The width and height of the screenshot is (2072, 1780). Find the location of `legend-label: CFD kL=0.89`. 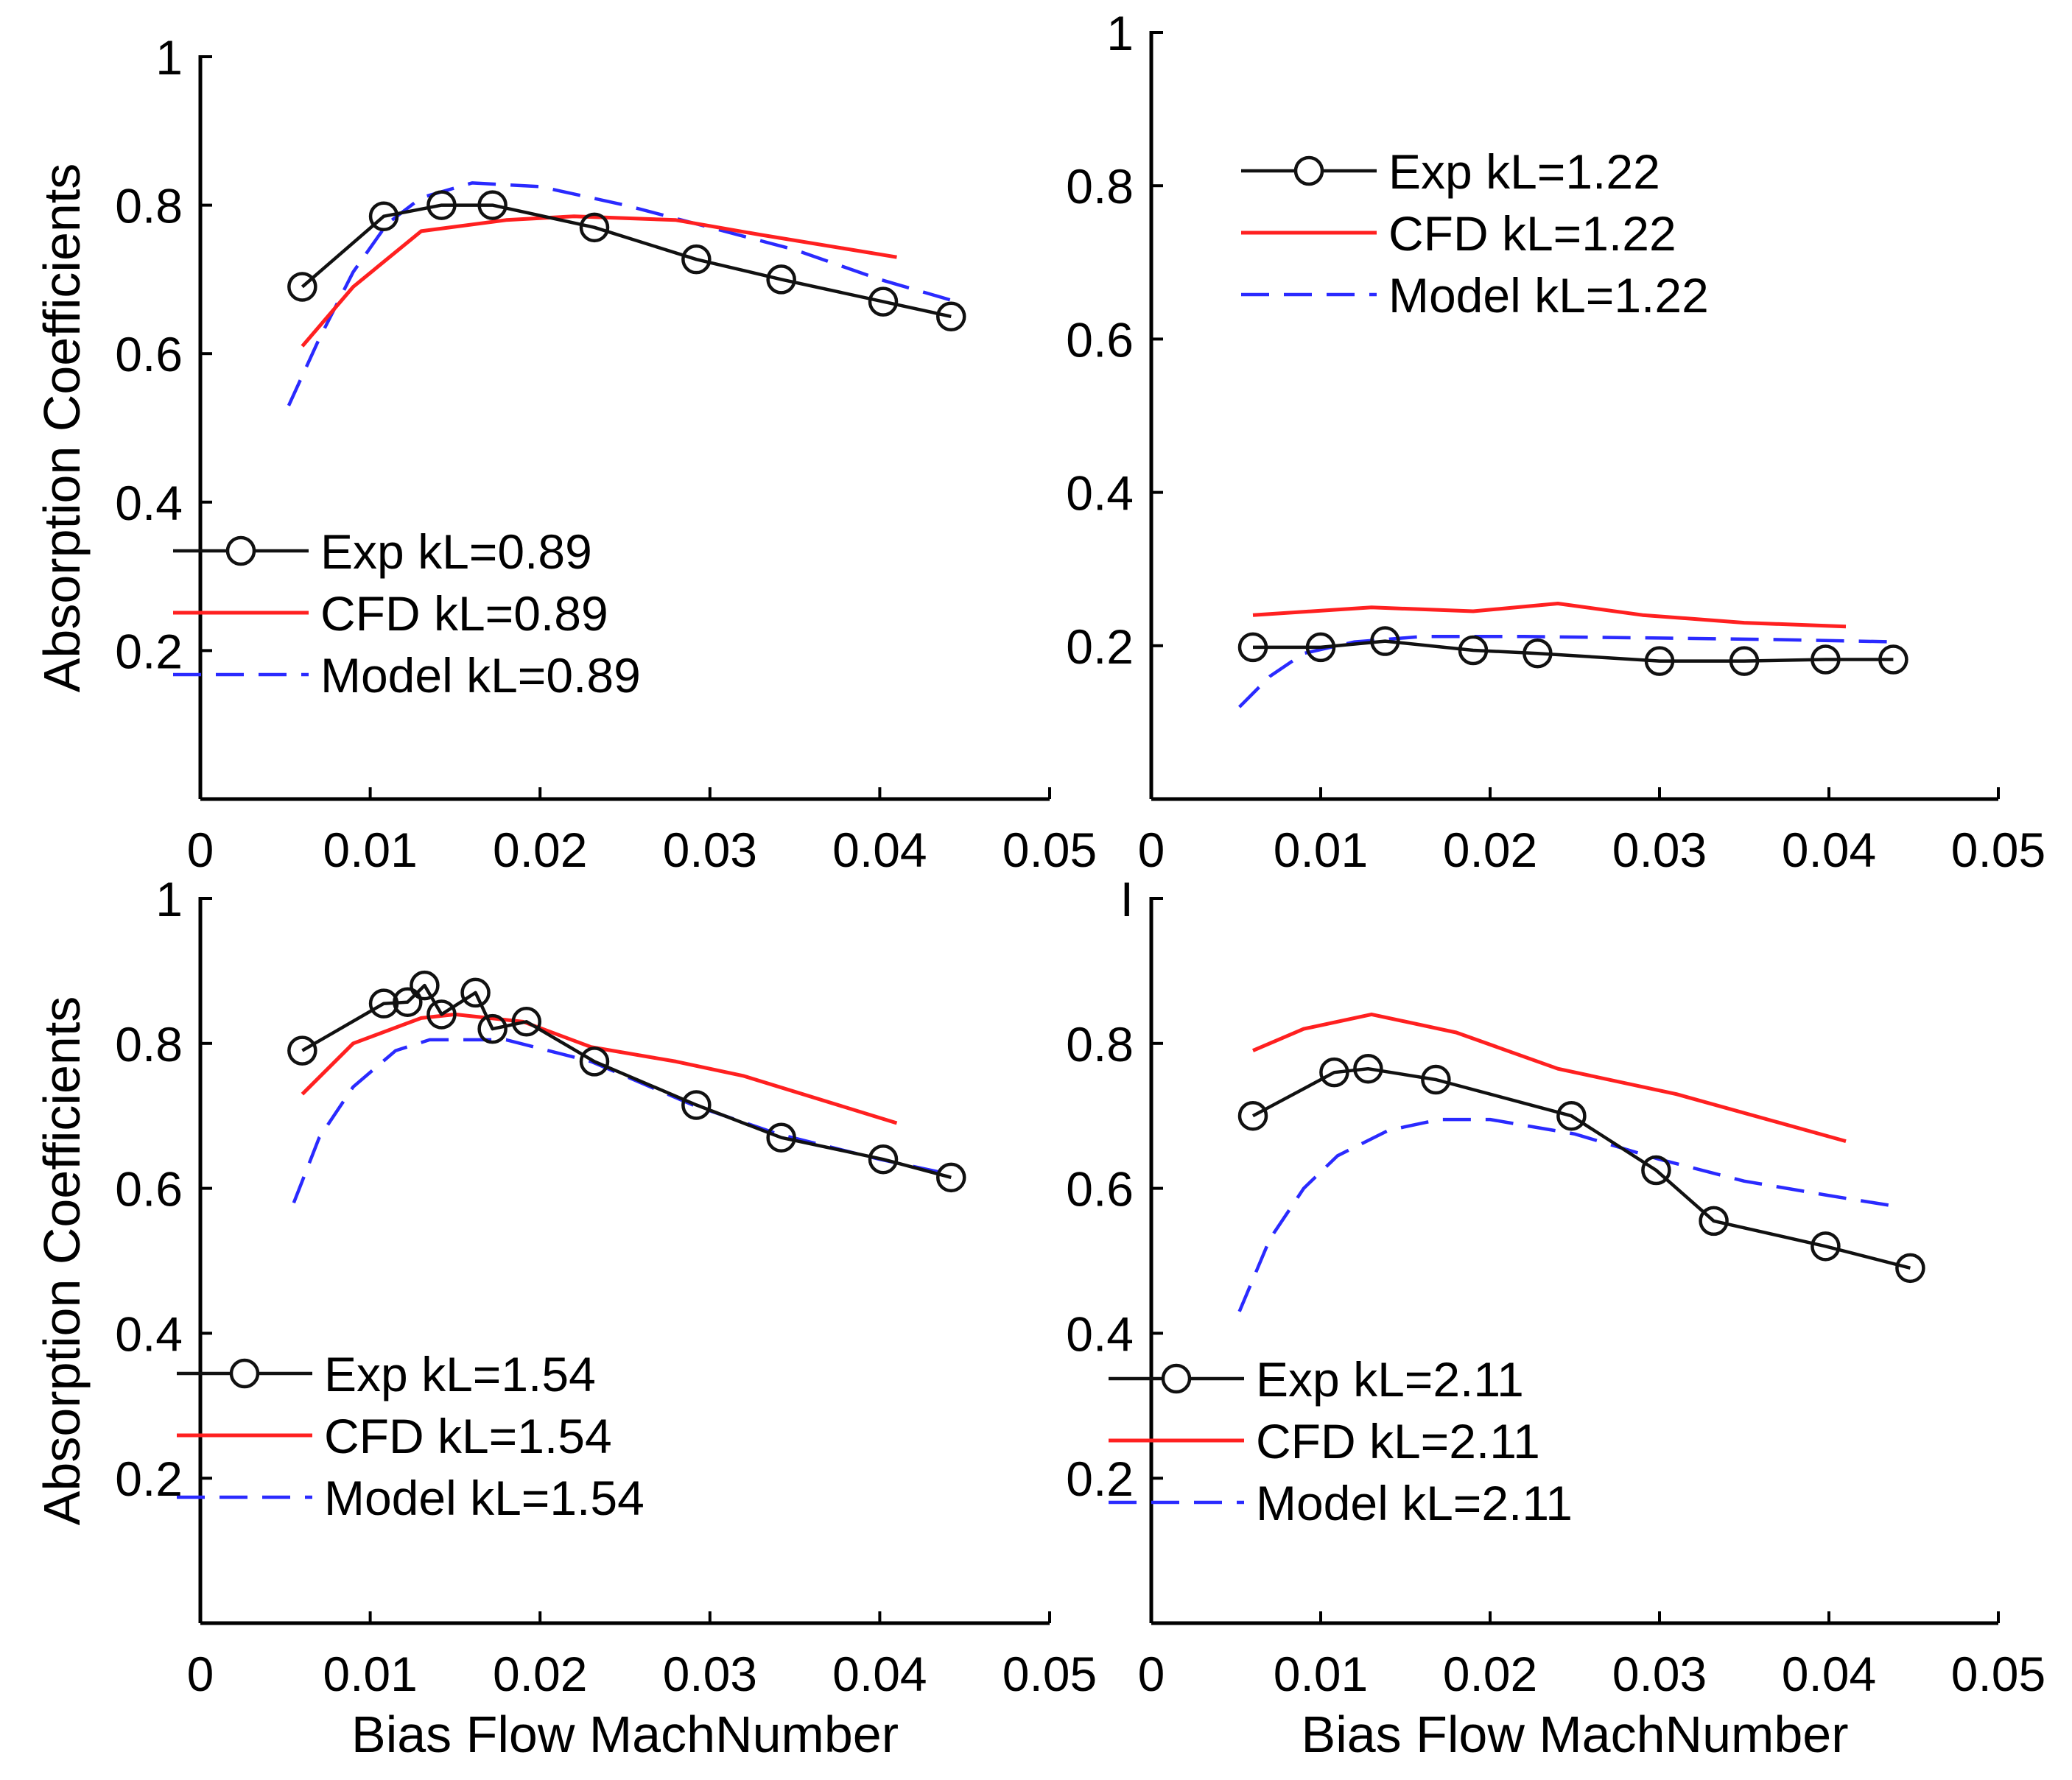

legend-label: CFD kL=0.89 is located at coordinates (464, 614).